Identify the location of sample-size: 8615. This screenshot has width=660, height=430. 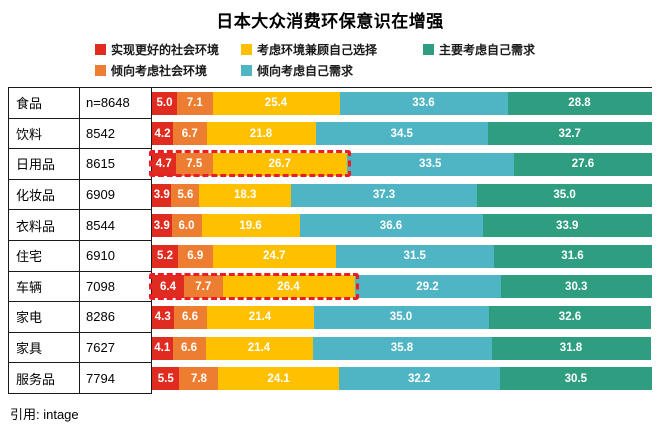
(116, 164).